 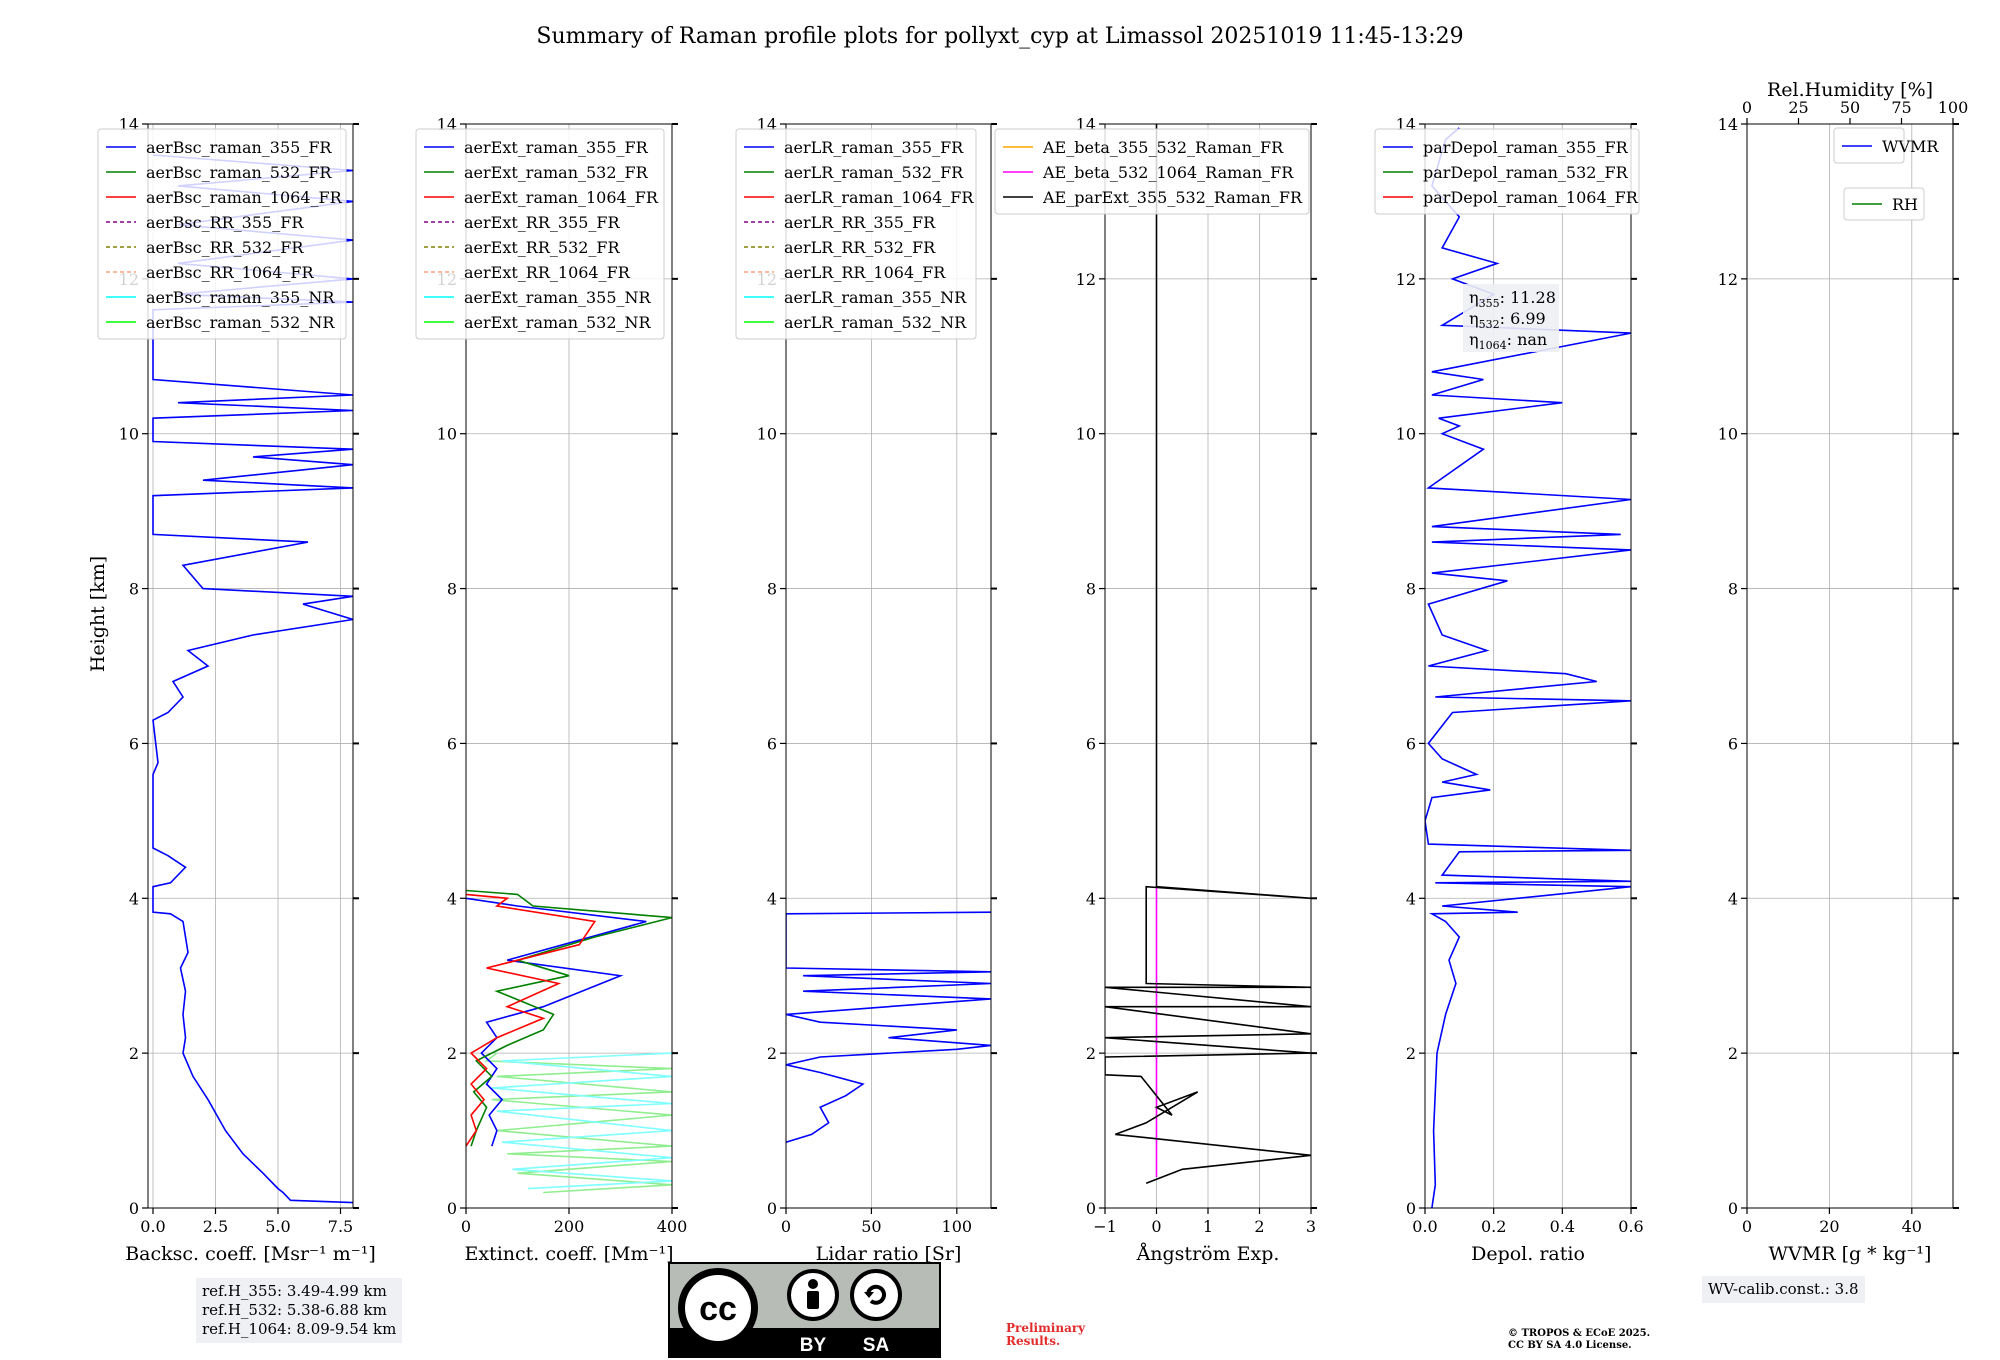 What do you see at coordinates (340, 1226) in the screenshot?
I see `x-tick-label: 7.5` at bounding box center [340, 1226].